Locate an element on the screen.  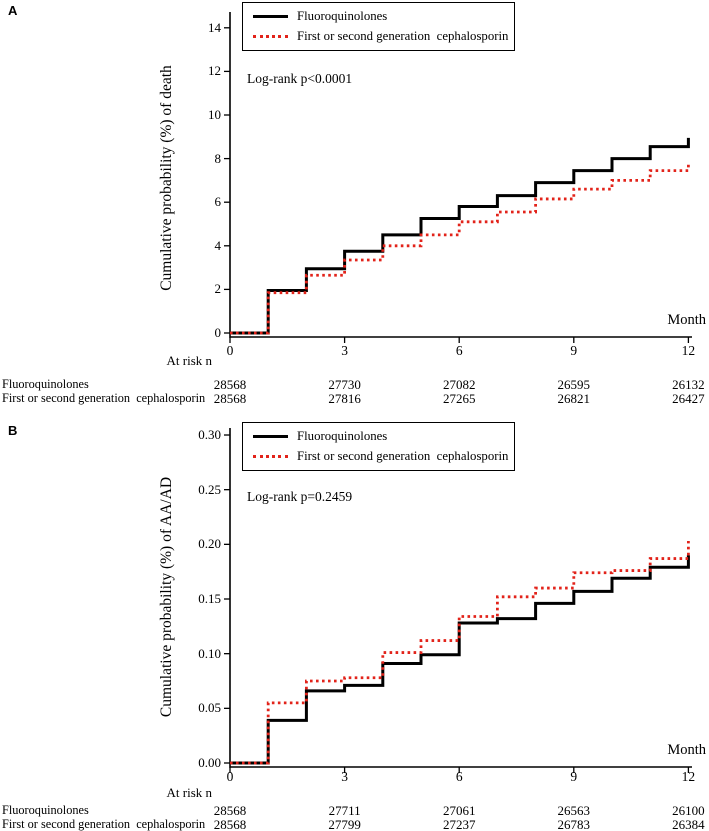
y-tick-label: 14 is located at coordinates (214, 27).